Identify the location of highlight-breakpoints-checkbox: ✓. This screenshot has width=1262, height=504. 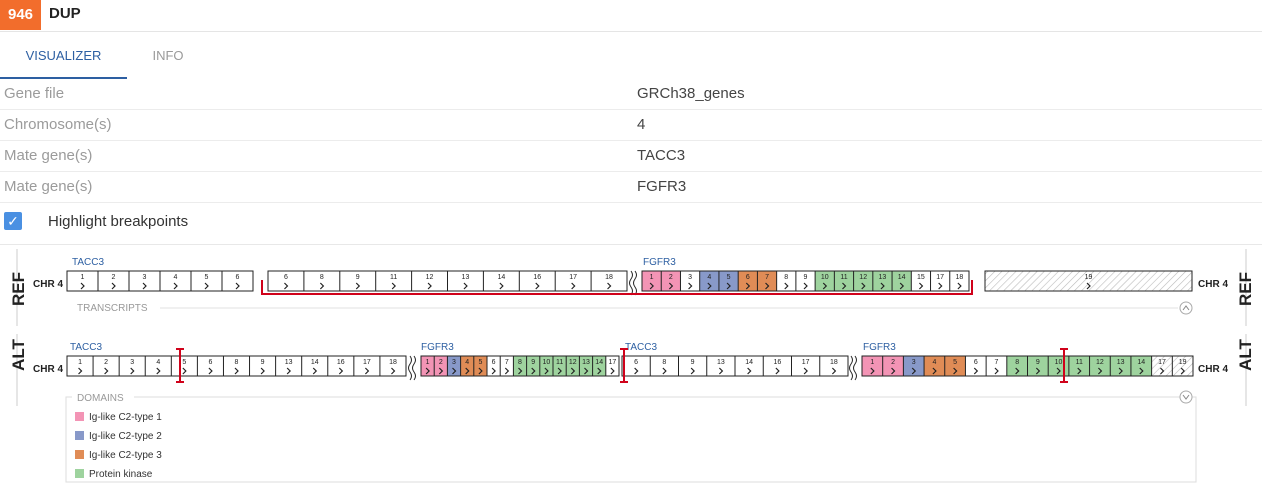
(13, 221).